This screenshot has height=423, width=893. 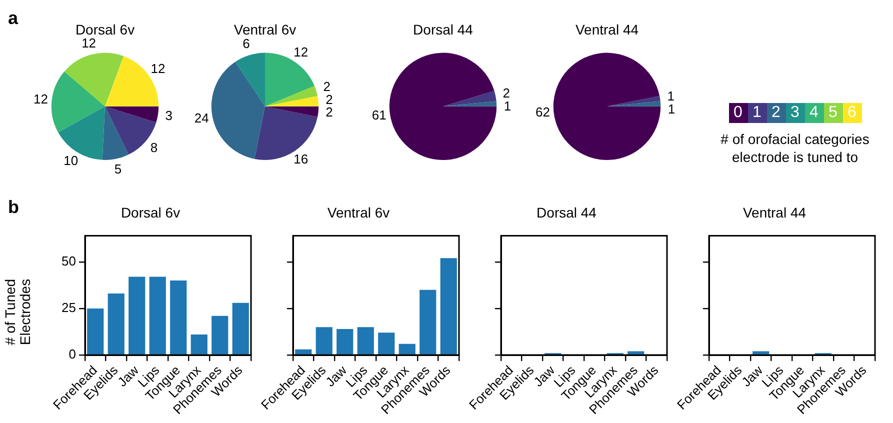 I want to click on data-label: 61, so click(x=379, y=114).